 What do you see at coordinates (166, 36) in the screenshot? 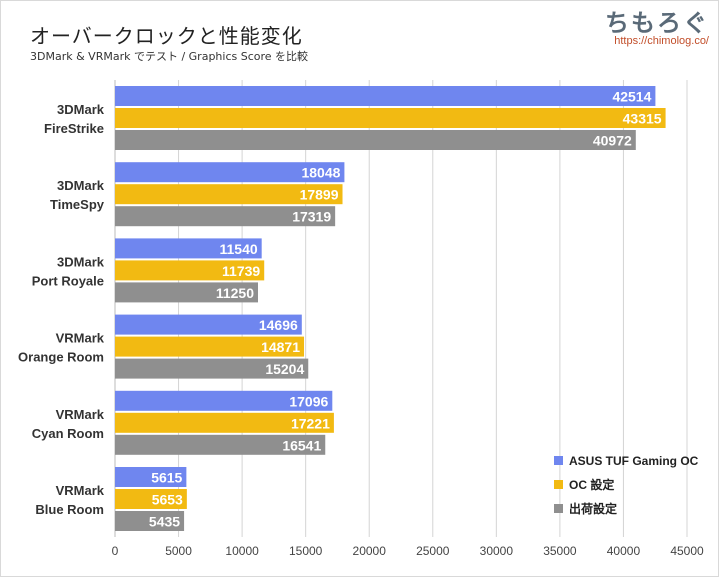
I see `chart-title: オーバークロックと性能変化` at bounding box center [166, 36].